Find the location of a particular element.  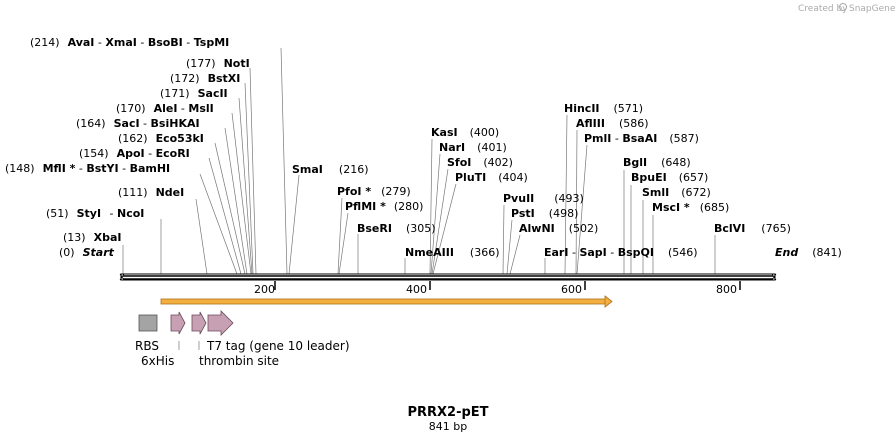

site-label-546: EarI - SapI - BspQI (546) is located at coordinates (621, 252).